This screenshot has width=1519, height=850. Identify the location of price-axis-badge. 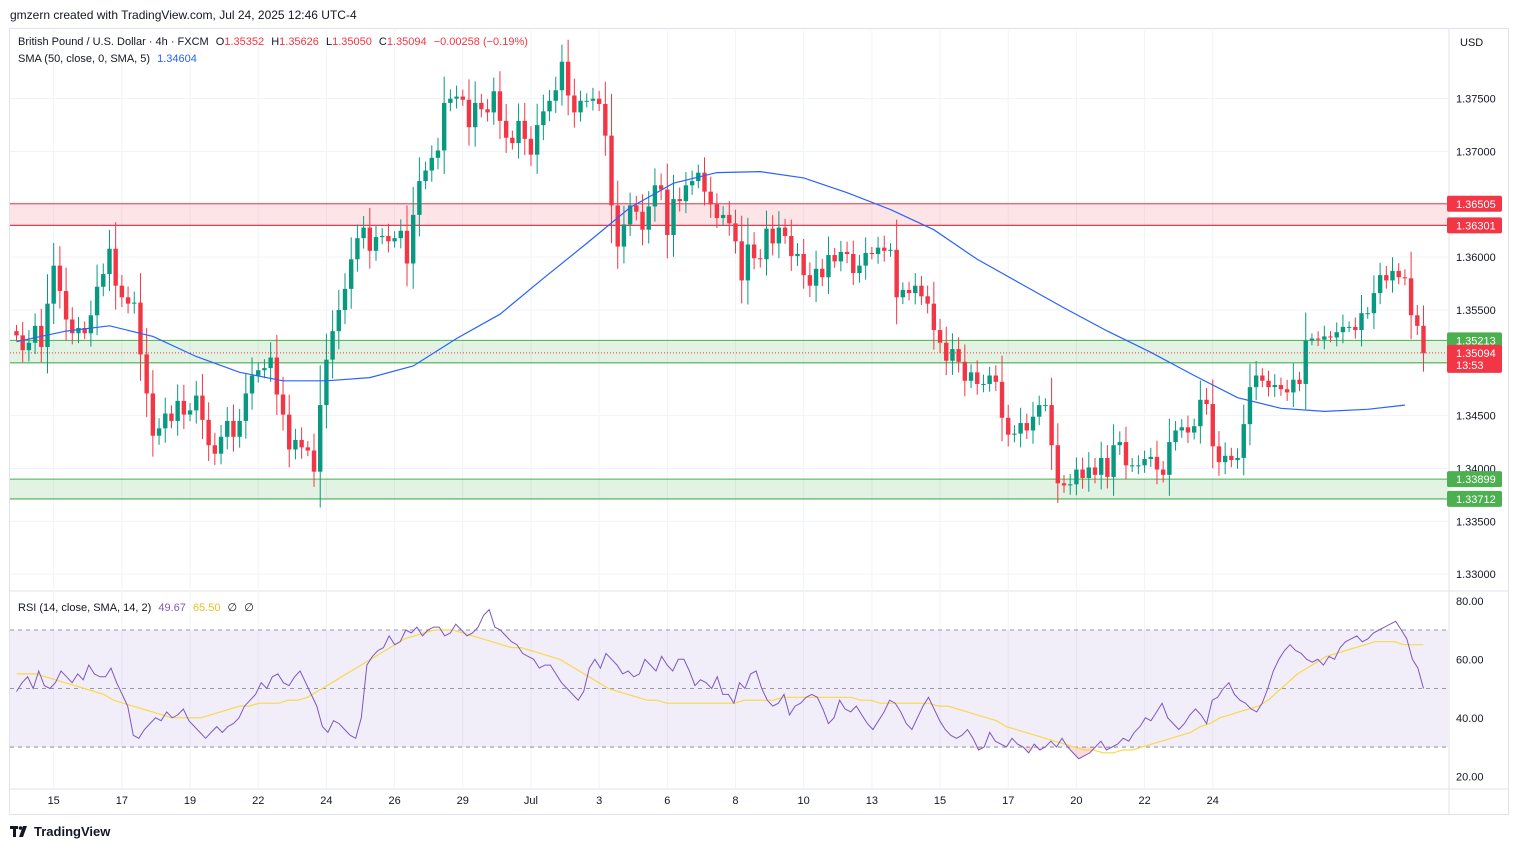
(1474, 203).